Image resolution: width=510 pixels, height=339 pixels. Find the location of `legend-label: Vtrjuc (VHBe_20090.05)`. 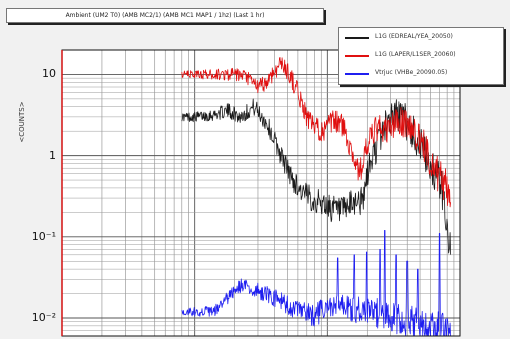

legend-label: Vtrjuc (VHBe_20090.05) is located at coordinates (411, 72).